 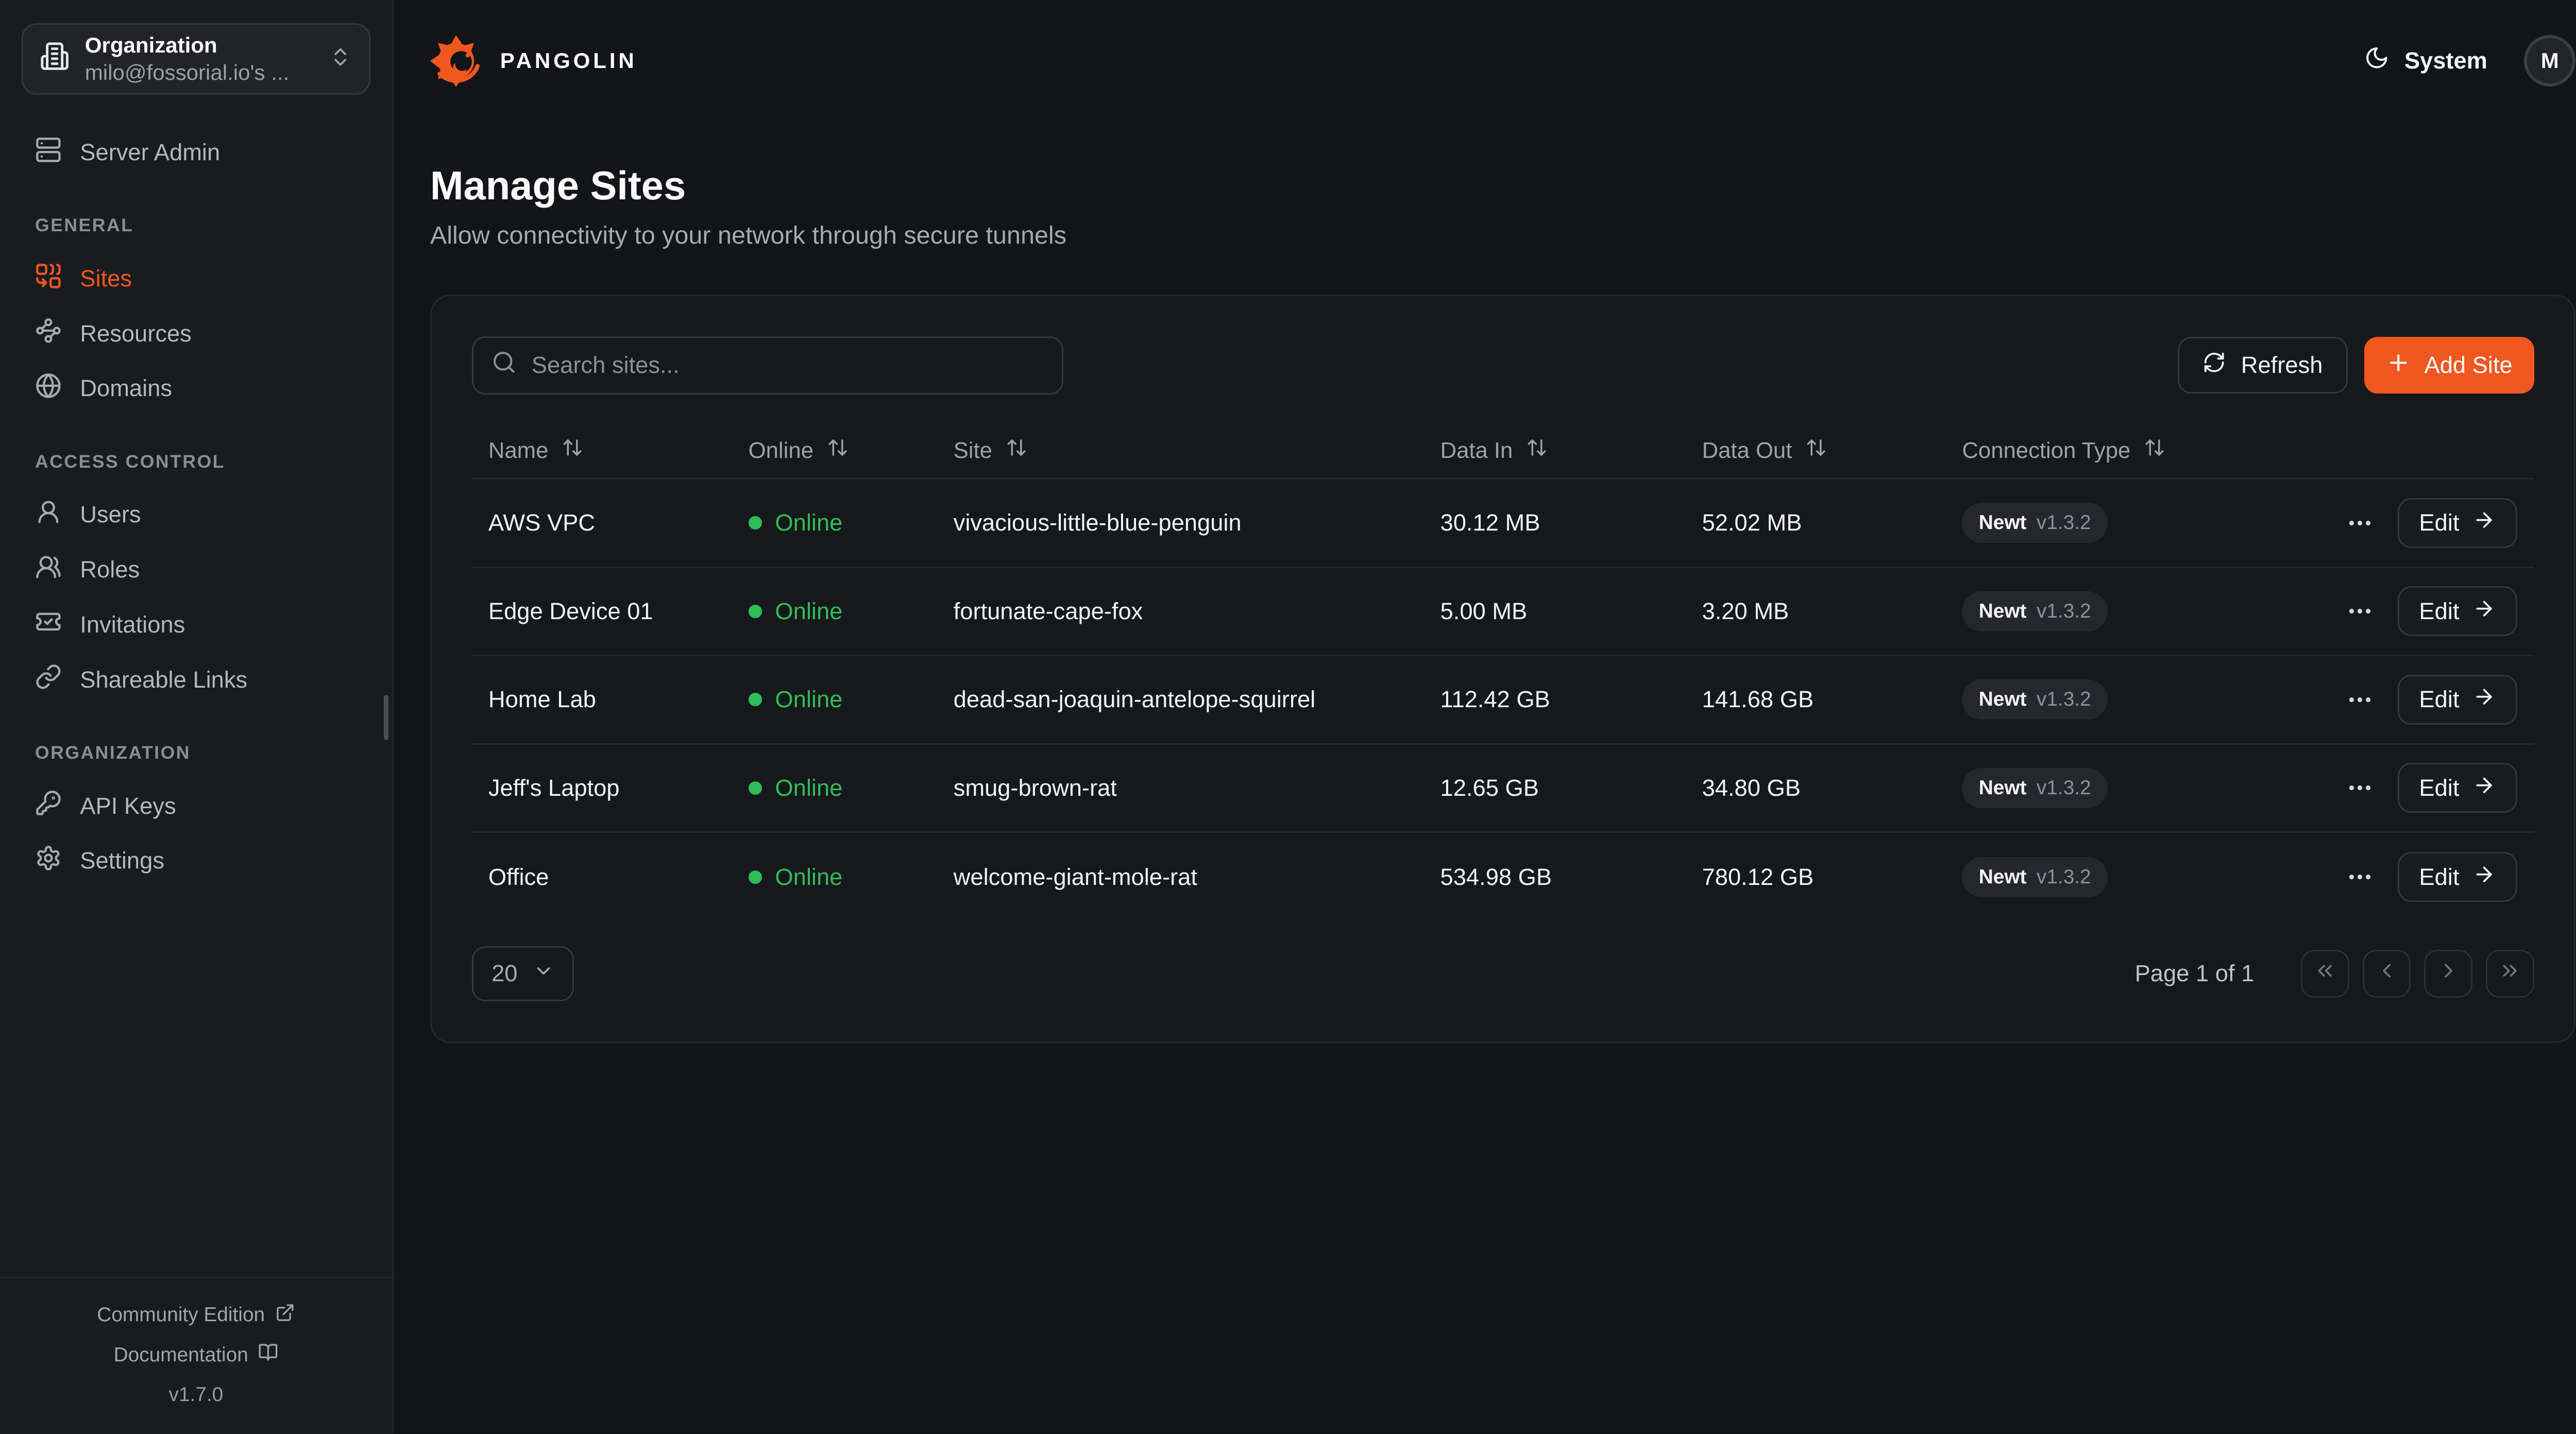 I want to click on chevrons-right-icon, so click(x=2509, y=973).